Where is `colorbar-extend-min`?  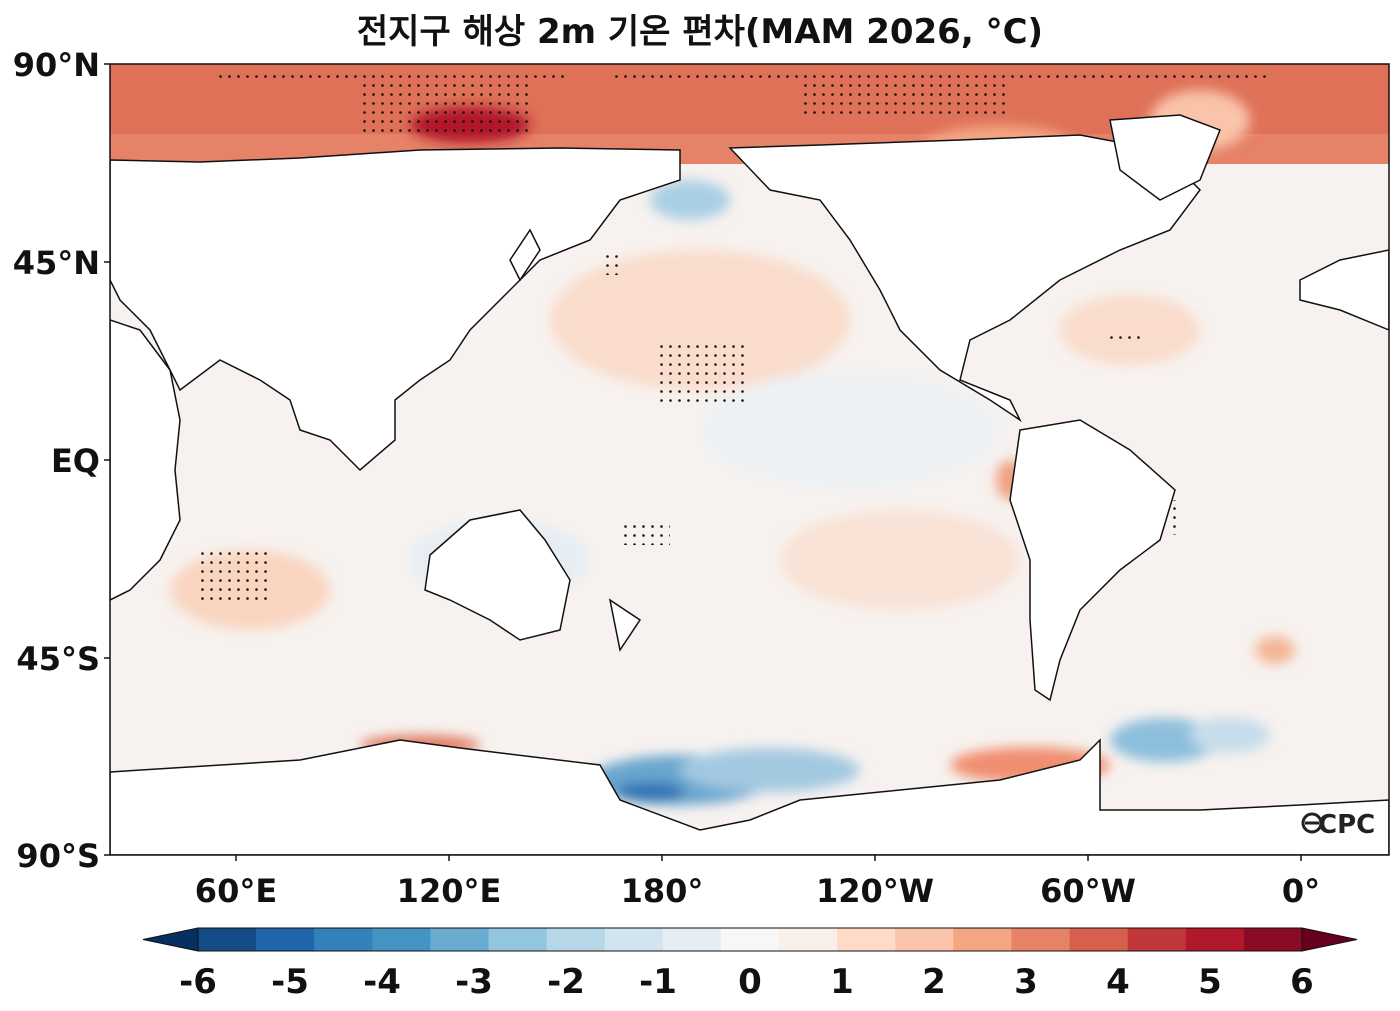 colorbar-extend-min is located at coordinates (170, 939).